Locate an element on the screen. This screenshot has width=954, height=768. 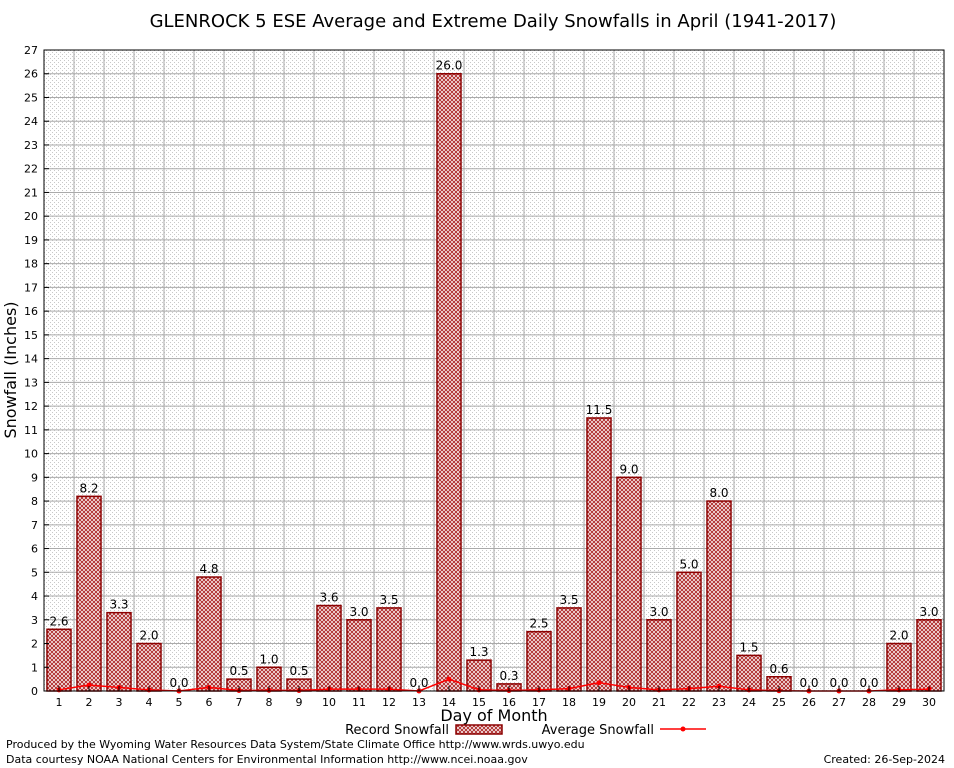
x-tick-label: 3 is located at coordinates (119, 702).